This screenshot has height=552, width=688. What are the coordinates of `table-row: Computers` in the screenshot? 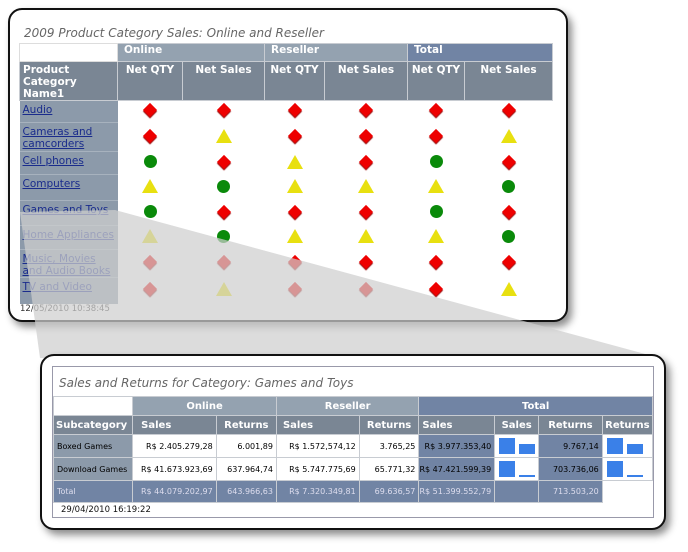 It's located at (286, 187).